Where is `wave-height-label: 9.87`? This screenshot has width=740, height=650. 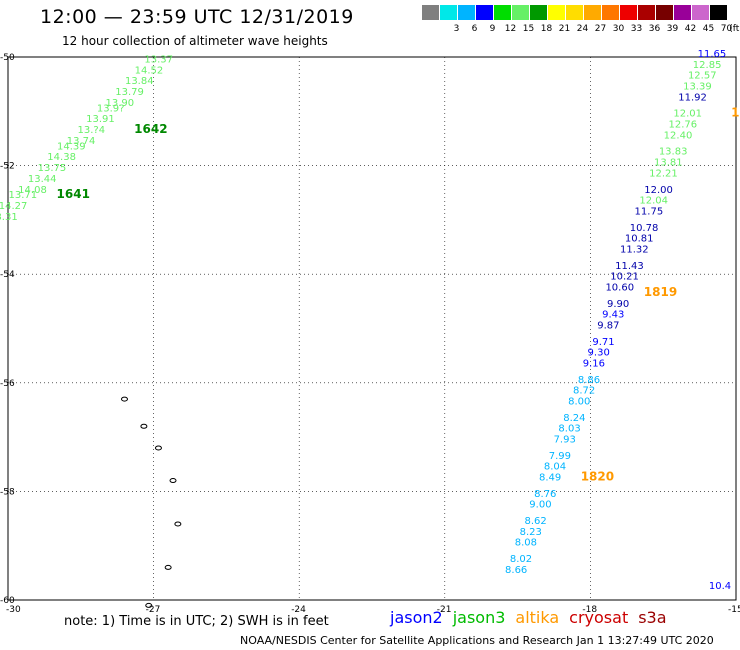 wave-height-label: 9.87 is located at coordinates (608, 326).